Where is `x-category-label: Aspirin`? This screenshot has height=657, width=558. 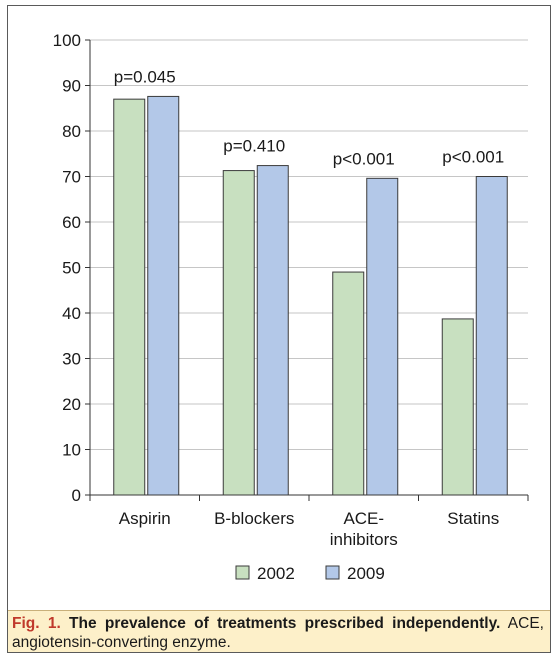 x-category-label: Aspirin is located at coordinates (145, 518).